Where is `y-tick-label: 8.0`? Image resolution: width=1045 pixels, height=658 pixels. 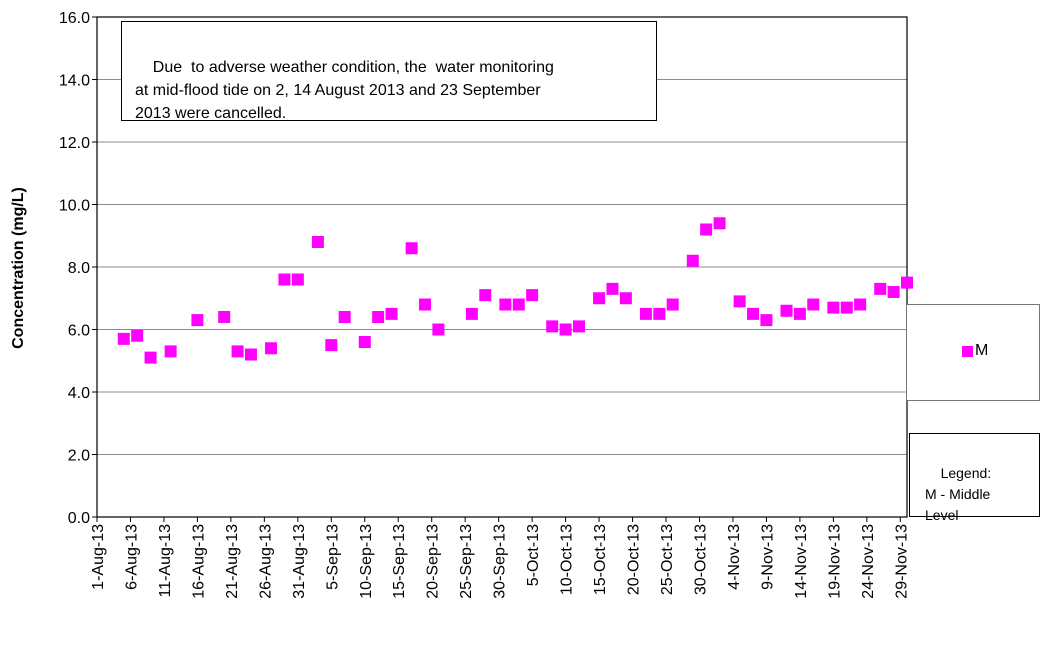 y-tick-label: 8.0 is located at coordinates (79, 268).